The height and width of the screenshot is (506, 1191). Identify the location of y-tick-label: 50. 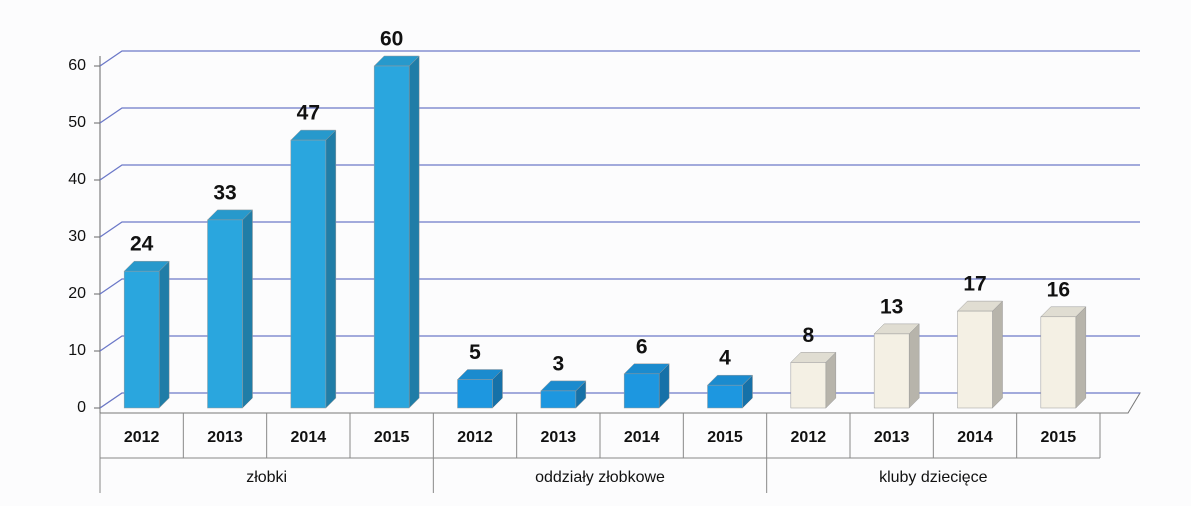
(77, 122).